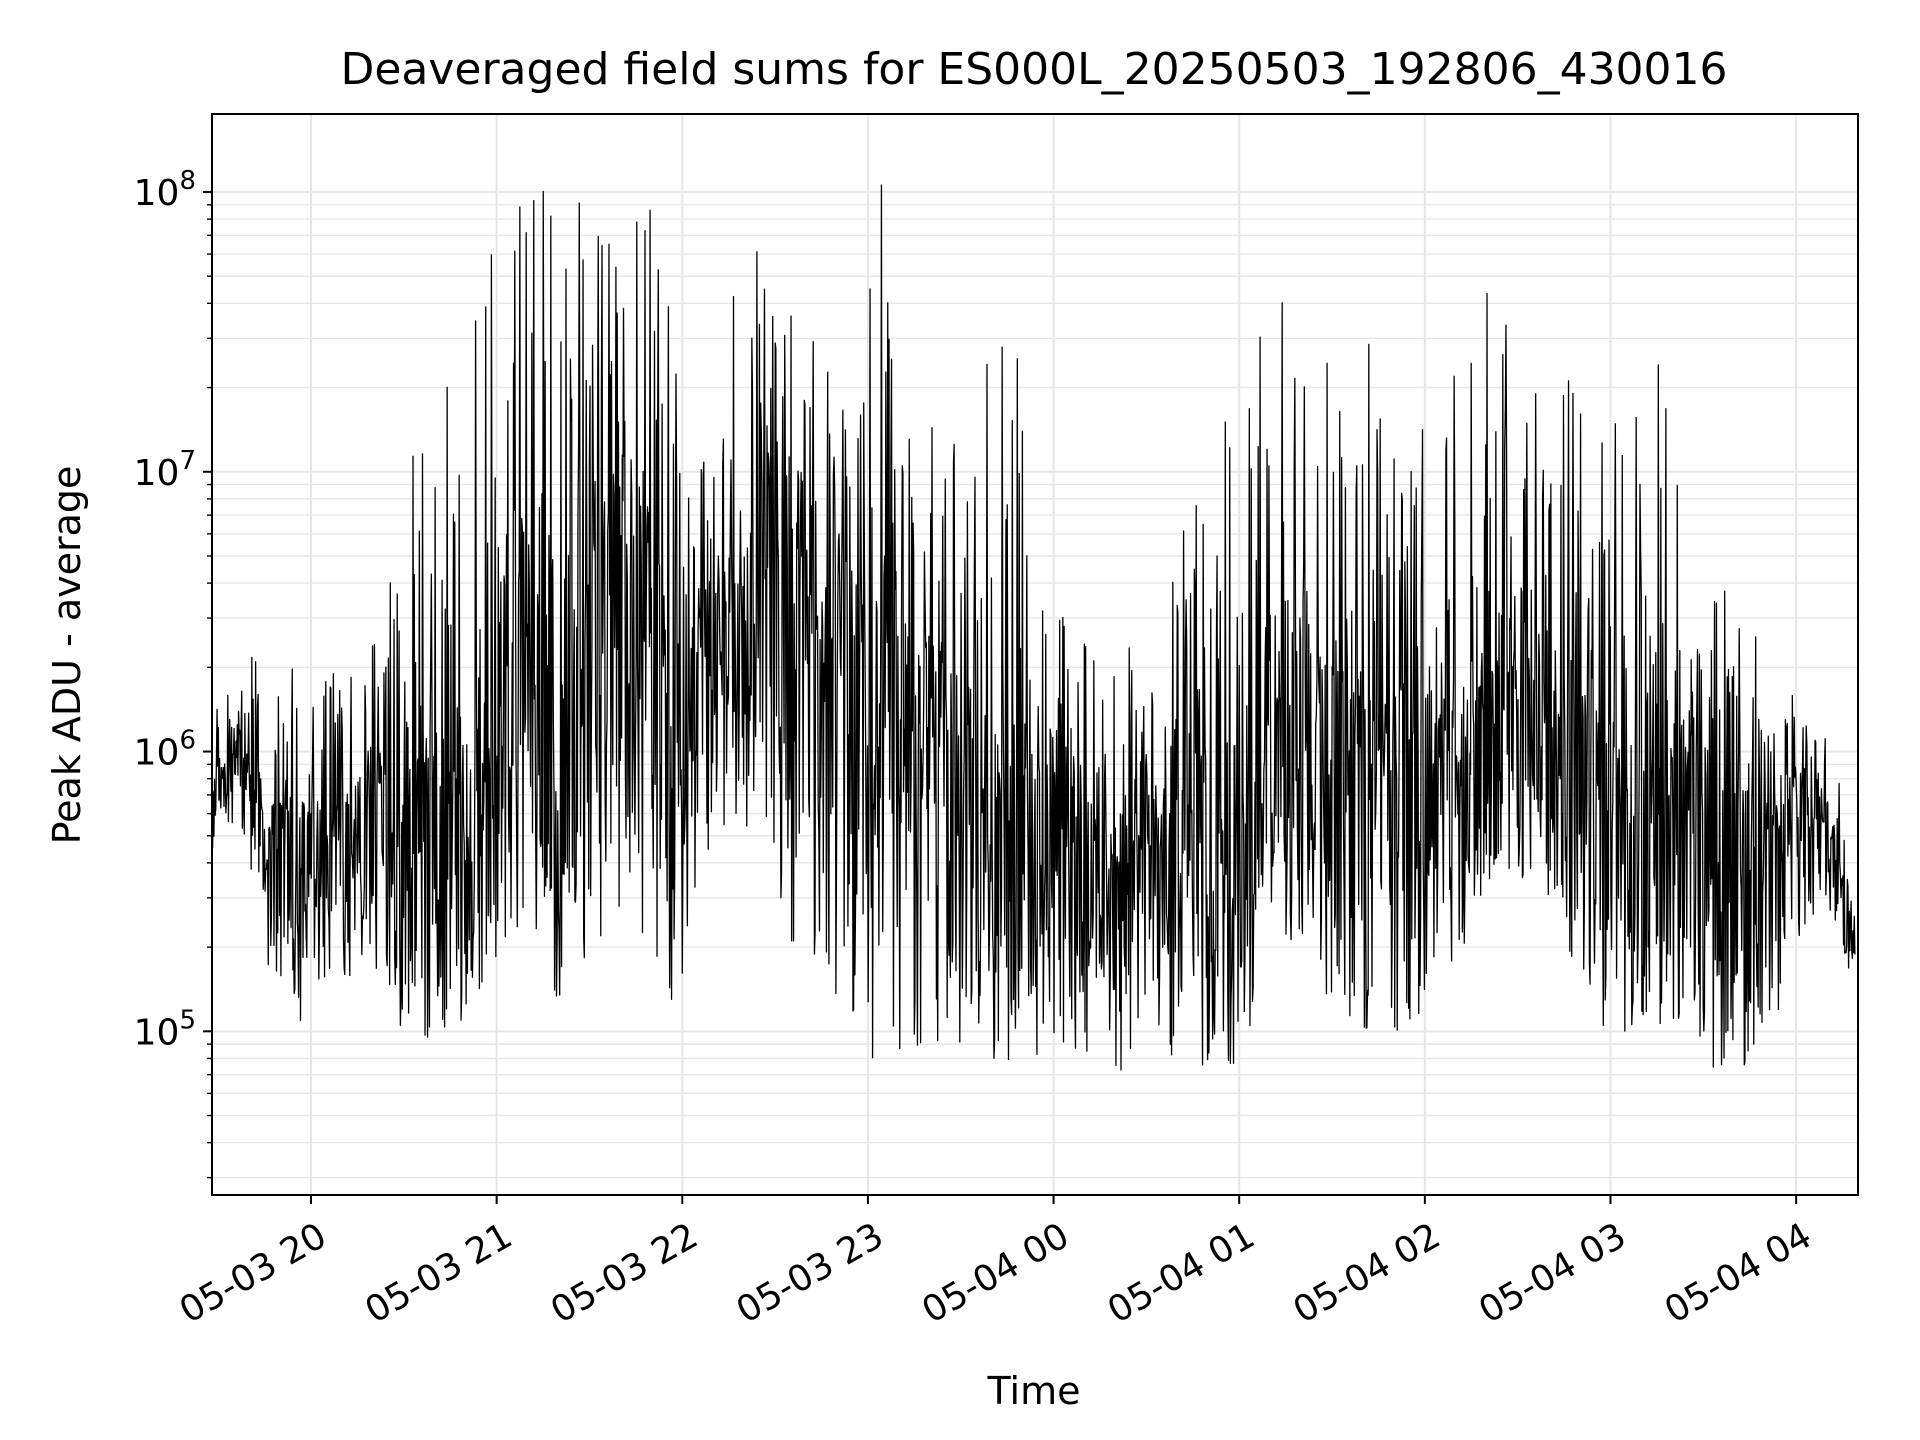 The image size is (1920, 1440). I want to click on y-tick-label: 10⁷, so click(165, 470).